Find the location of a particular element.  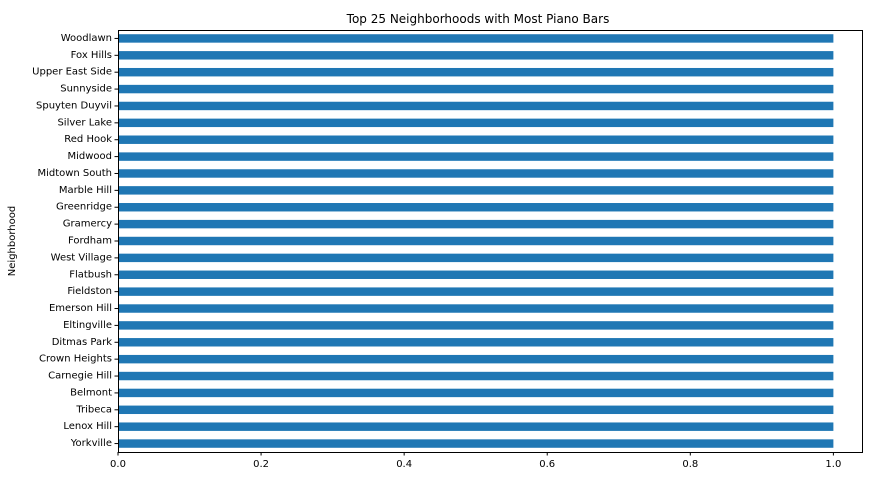

y-tick-label: Upper East Side is located at coordinates (72, 72).